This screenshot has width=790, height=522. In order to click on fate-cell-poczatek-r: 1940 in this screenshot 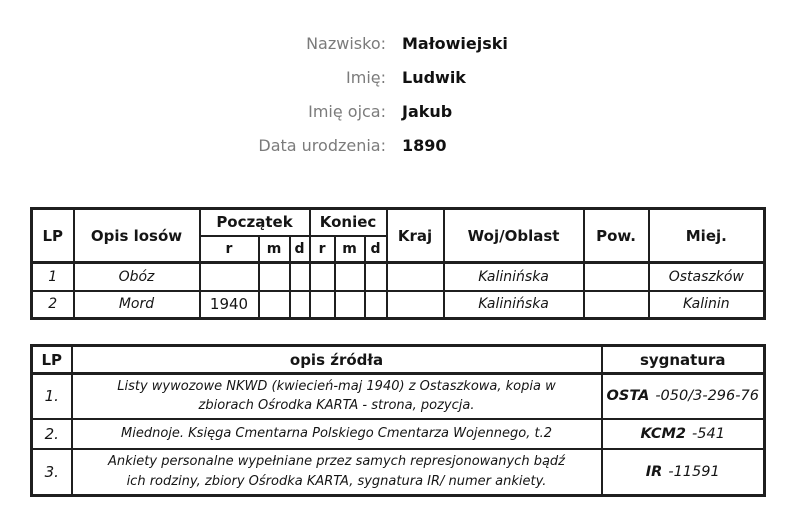, I will do `click(229, 304)`.